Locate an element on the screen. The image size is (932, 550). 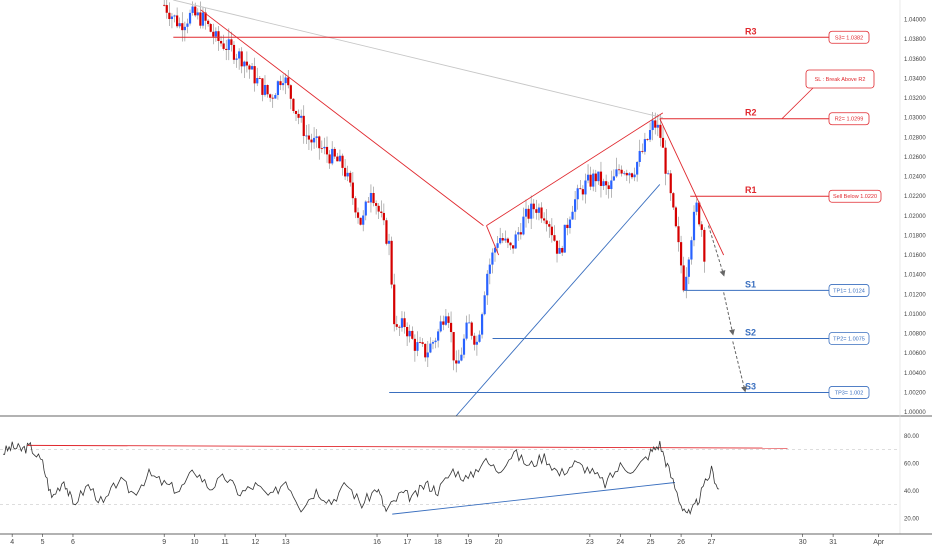
level-label-s2: S2 is located at coordinates (750, 332).